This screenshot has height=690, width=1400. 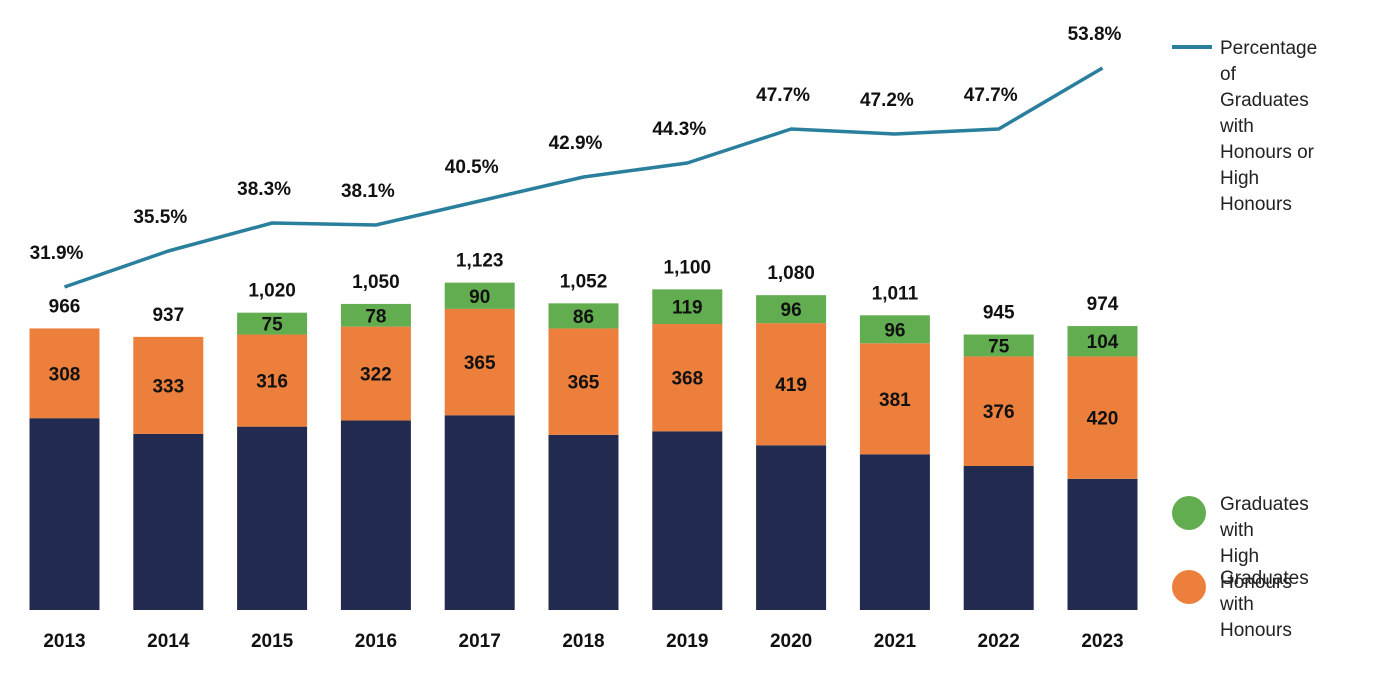 I want to click on bar-group-2023, so click(x=1102, y=468).